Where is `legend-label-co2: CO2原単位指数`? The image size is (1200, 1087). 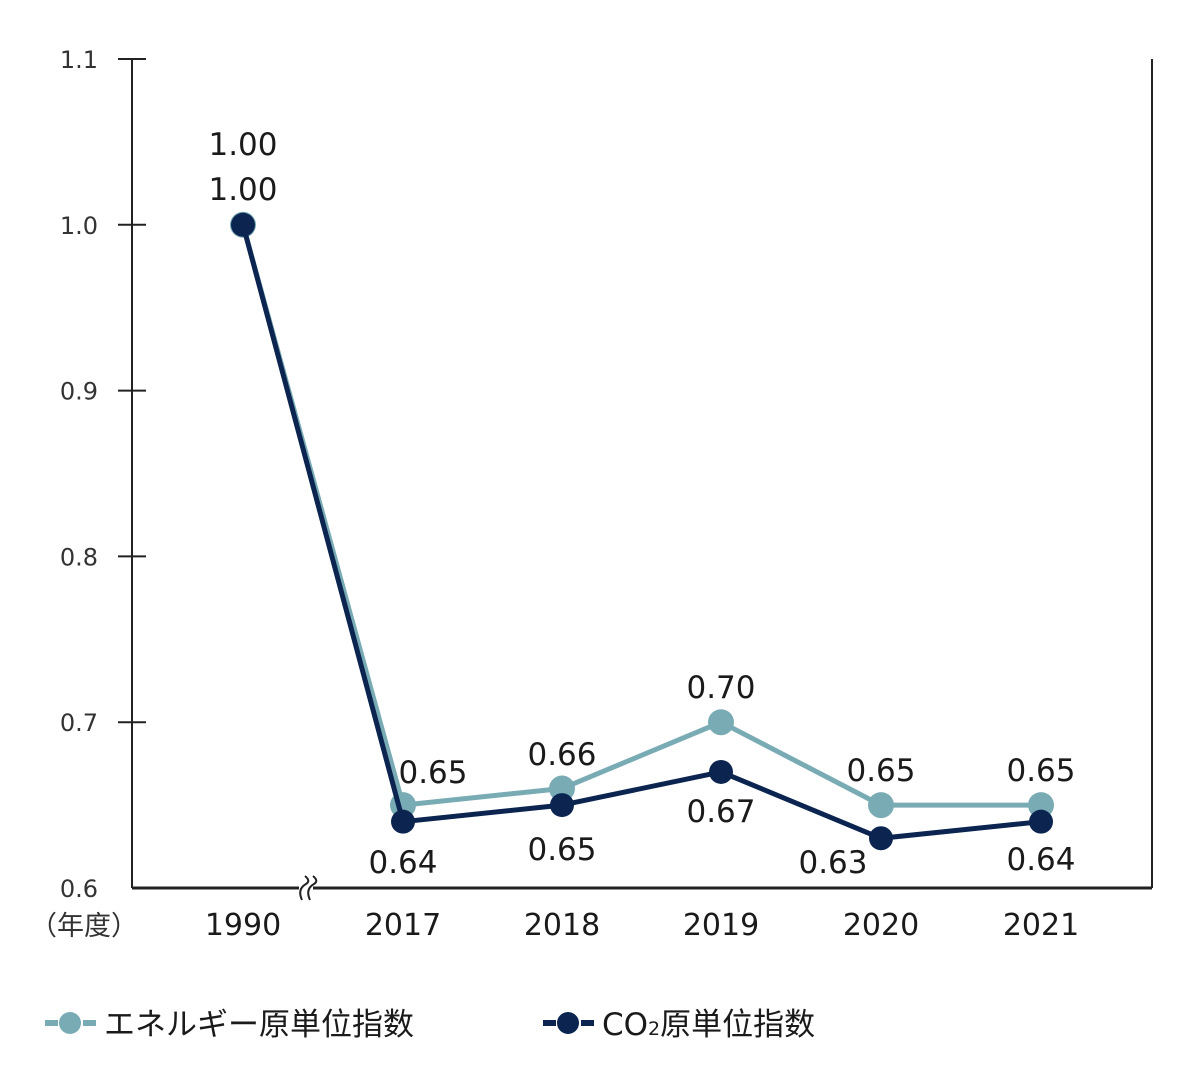
legend-label-co2: CO2原単位指数 is located at coordinates (708, 1025).